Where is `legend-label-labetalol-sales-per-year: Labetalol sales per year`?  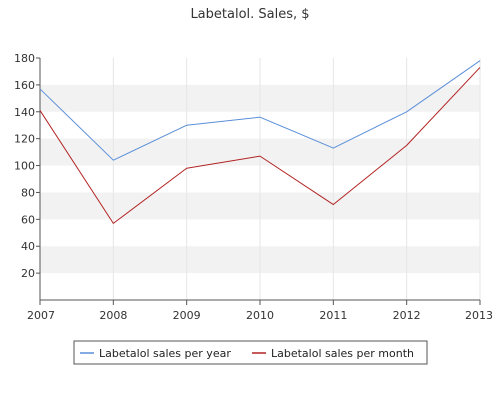
legend-label-labetalol-sales-per-year: Labetalol sales per year is located at coordinates (165, 353).